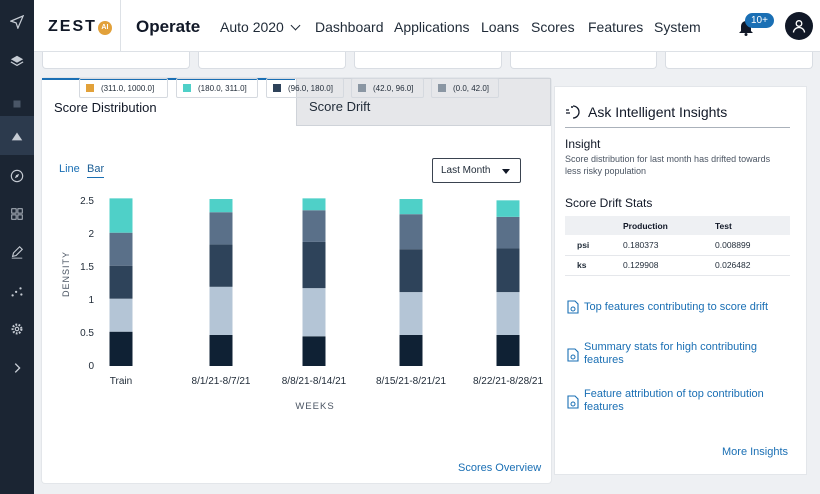 The width and height of the screenshot is (820, 494). What do you see at coordinates (168, 102) in the screenshot?
I see `tab-score-distribution: Score Distribution` at bounding box center [168, 102].